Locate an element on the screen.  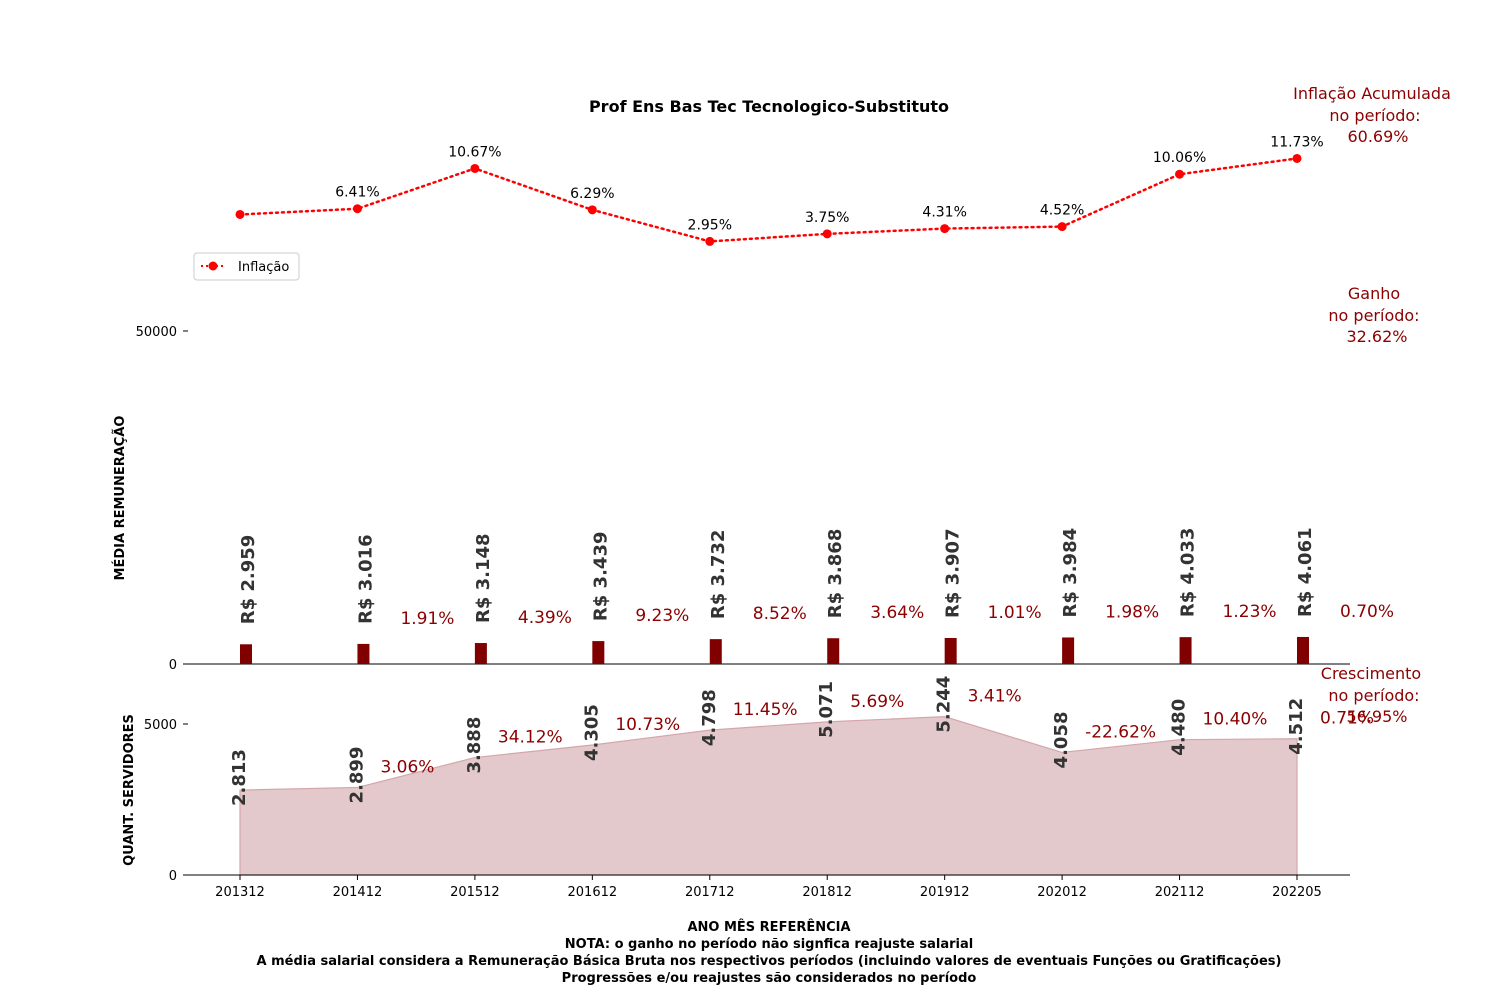
servers-ytick-label-5000: 5000 is located at coordinates (160, 725).